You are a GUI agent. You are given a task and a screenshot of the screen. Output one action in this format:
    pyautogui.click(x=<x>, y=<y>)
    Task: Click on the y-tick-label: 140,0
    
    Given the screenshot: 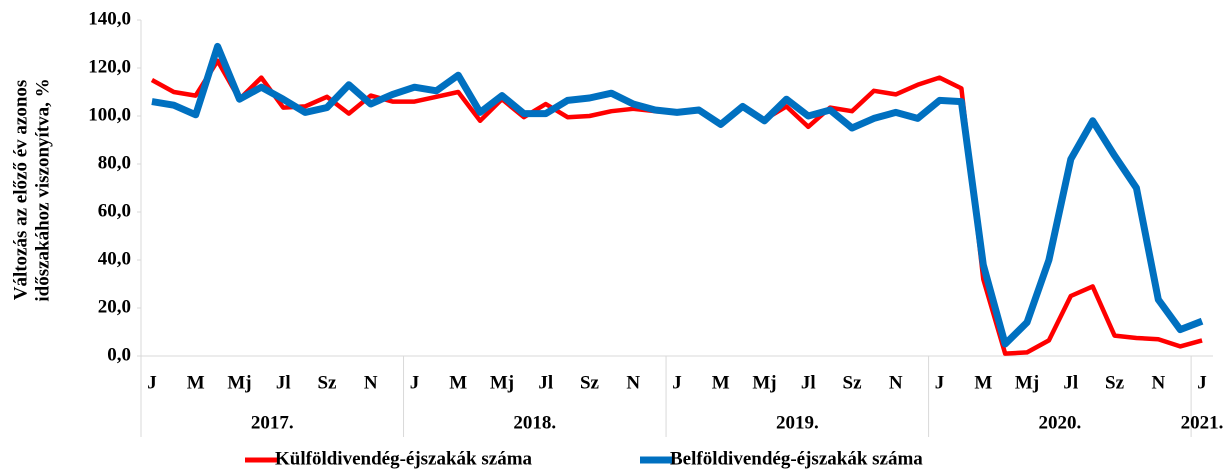 What is the action you would take?
    pyautogui.click(x=109, y=18)
    